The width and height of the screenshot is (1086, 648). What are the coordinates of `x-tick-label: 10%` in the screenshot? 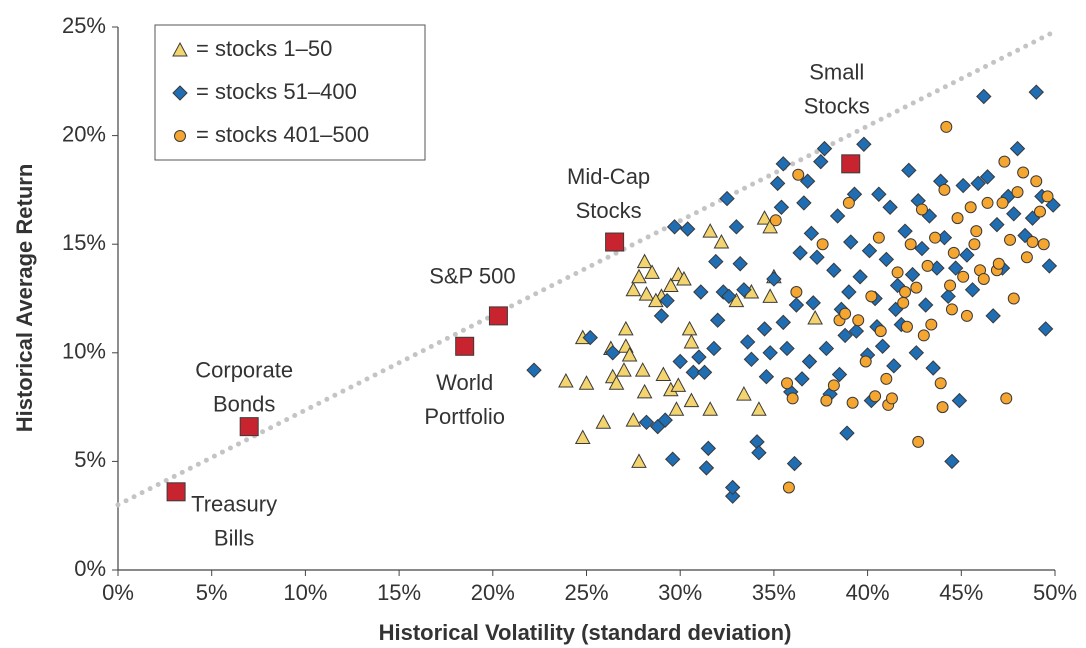 It's located at (305, 592).